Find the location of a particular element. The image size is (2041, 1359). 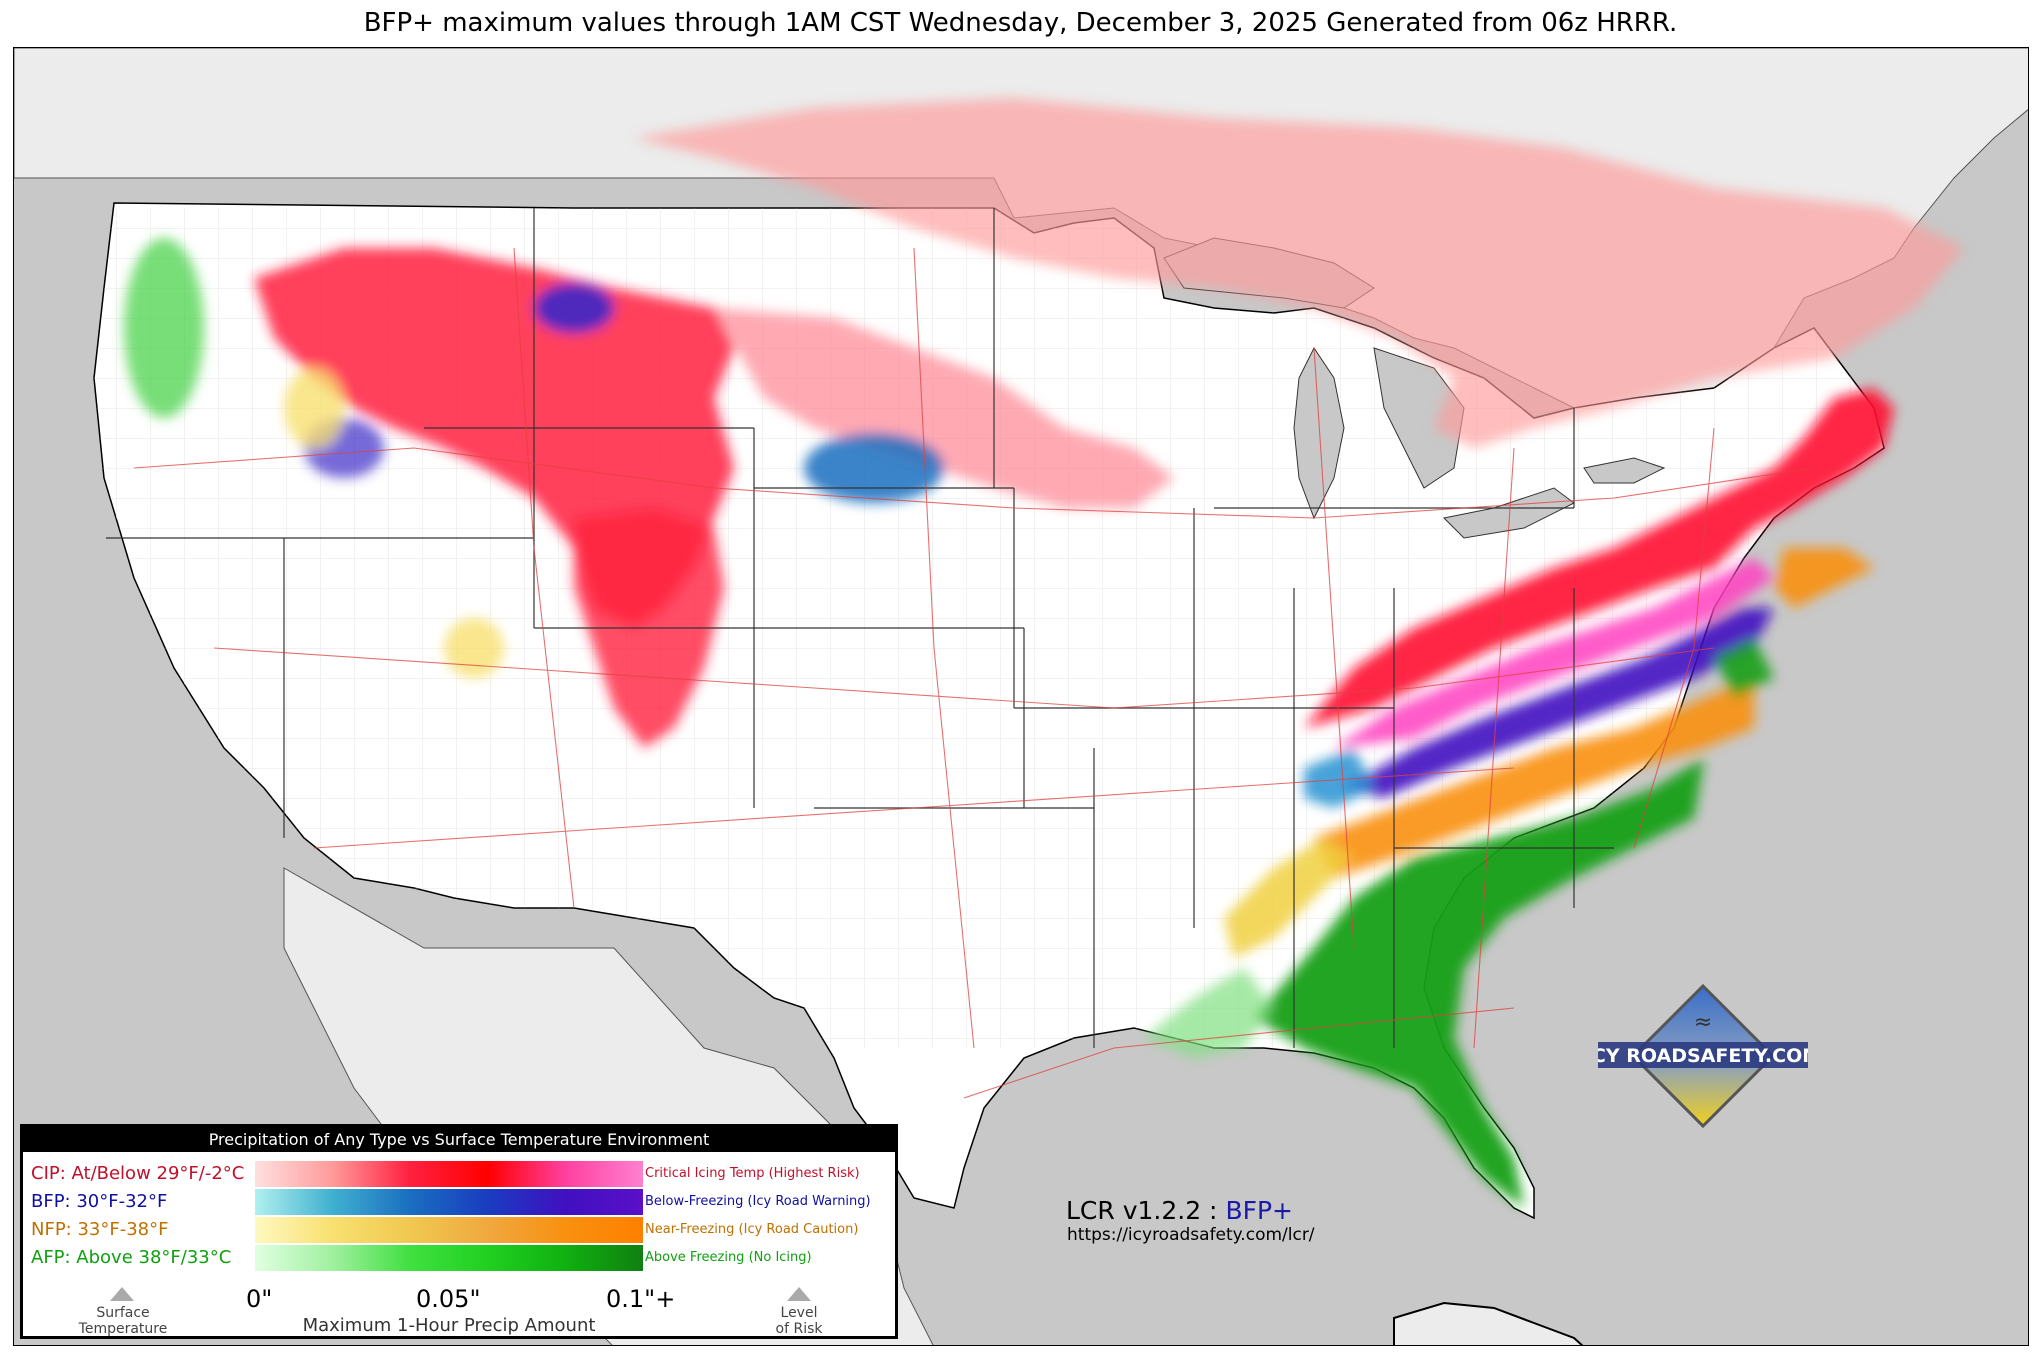

legend-left-axis-line1: Surface is located at coordinates (123, 1313).